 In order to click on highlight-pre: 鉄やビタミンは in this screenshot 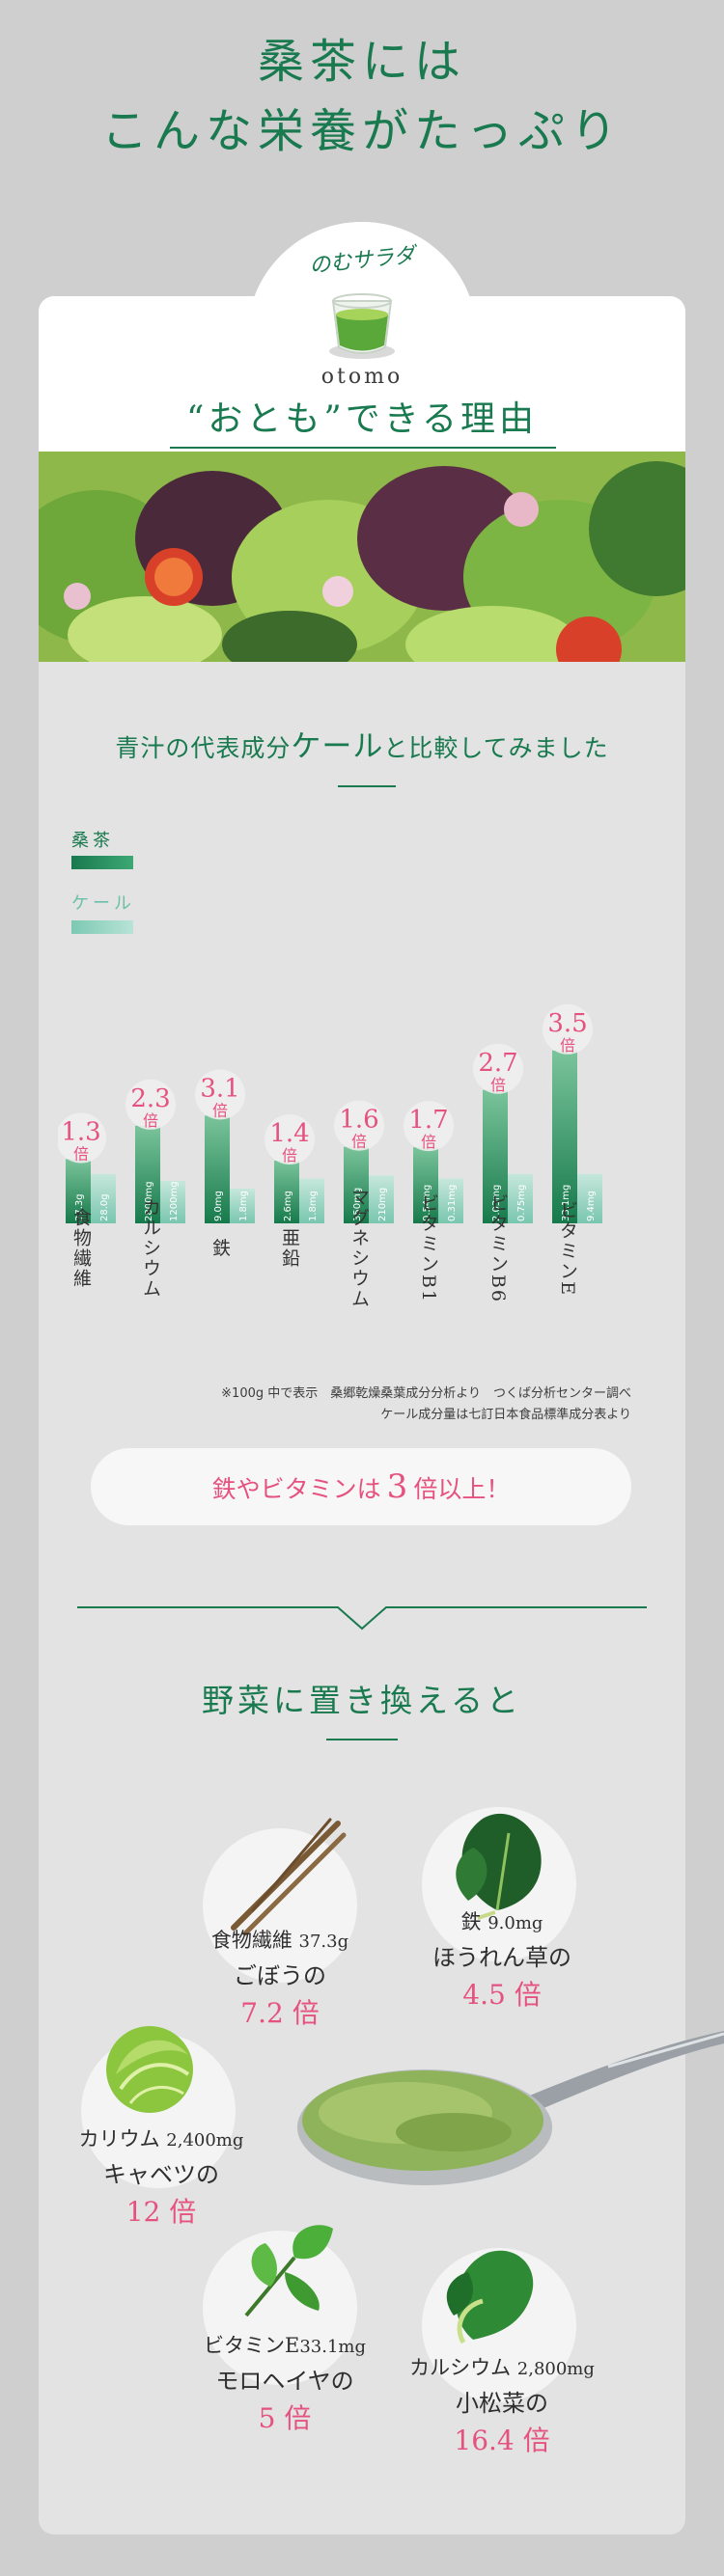, I will do `click(296, 1489)`.